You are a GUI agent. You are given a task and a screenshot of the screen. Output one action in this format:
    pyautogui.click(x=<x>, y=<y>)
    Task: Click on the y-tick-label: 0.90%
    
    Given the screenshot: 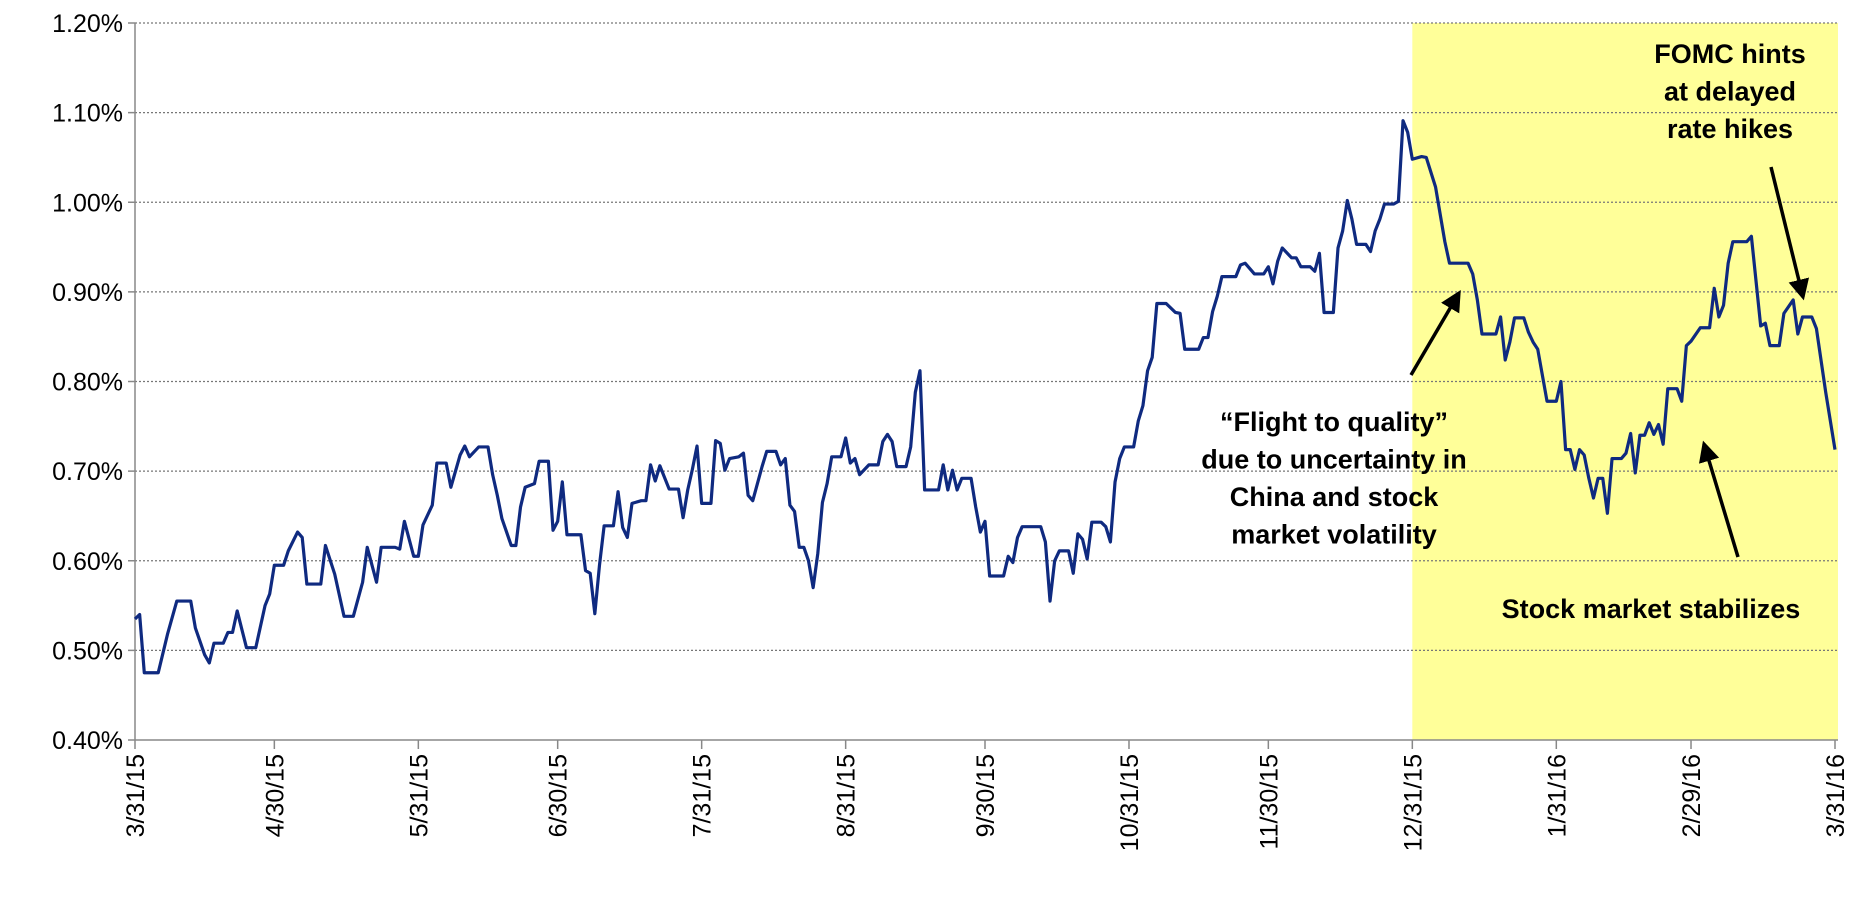 What is the action you would take?
    pyautogui.click(x=87, y=293)
    